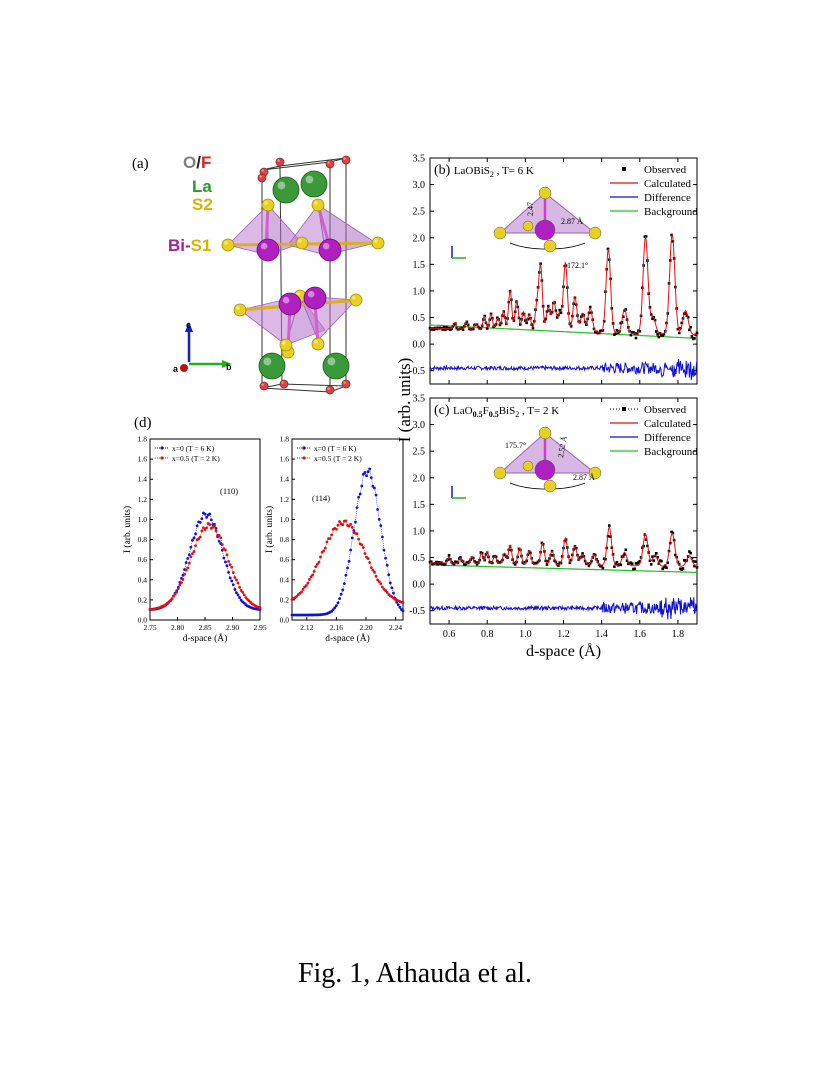  I want to click on legend-a-entry: O/F, so click(197, 162).